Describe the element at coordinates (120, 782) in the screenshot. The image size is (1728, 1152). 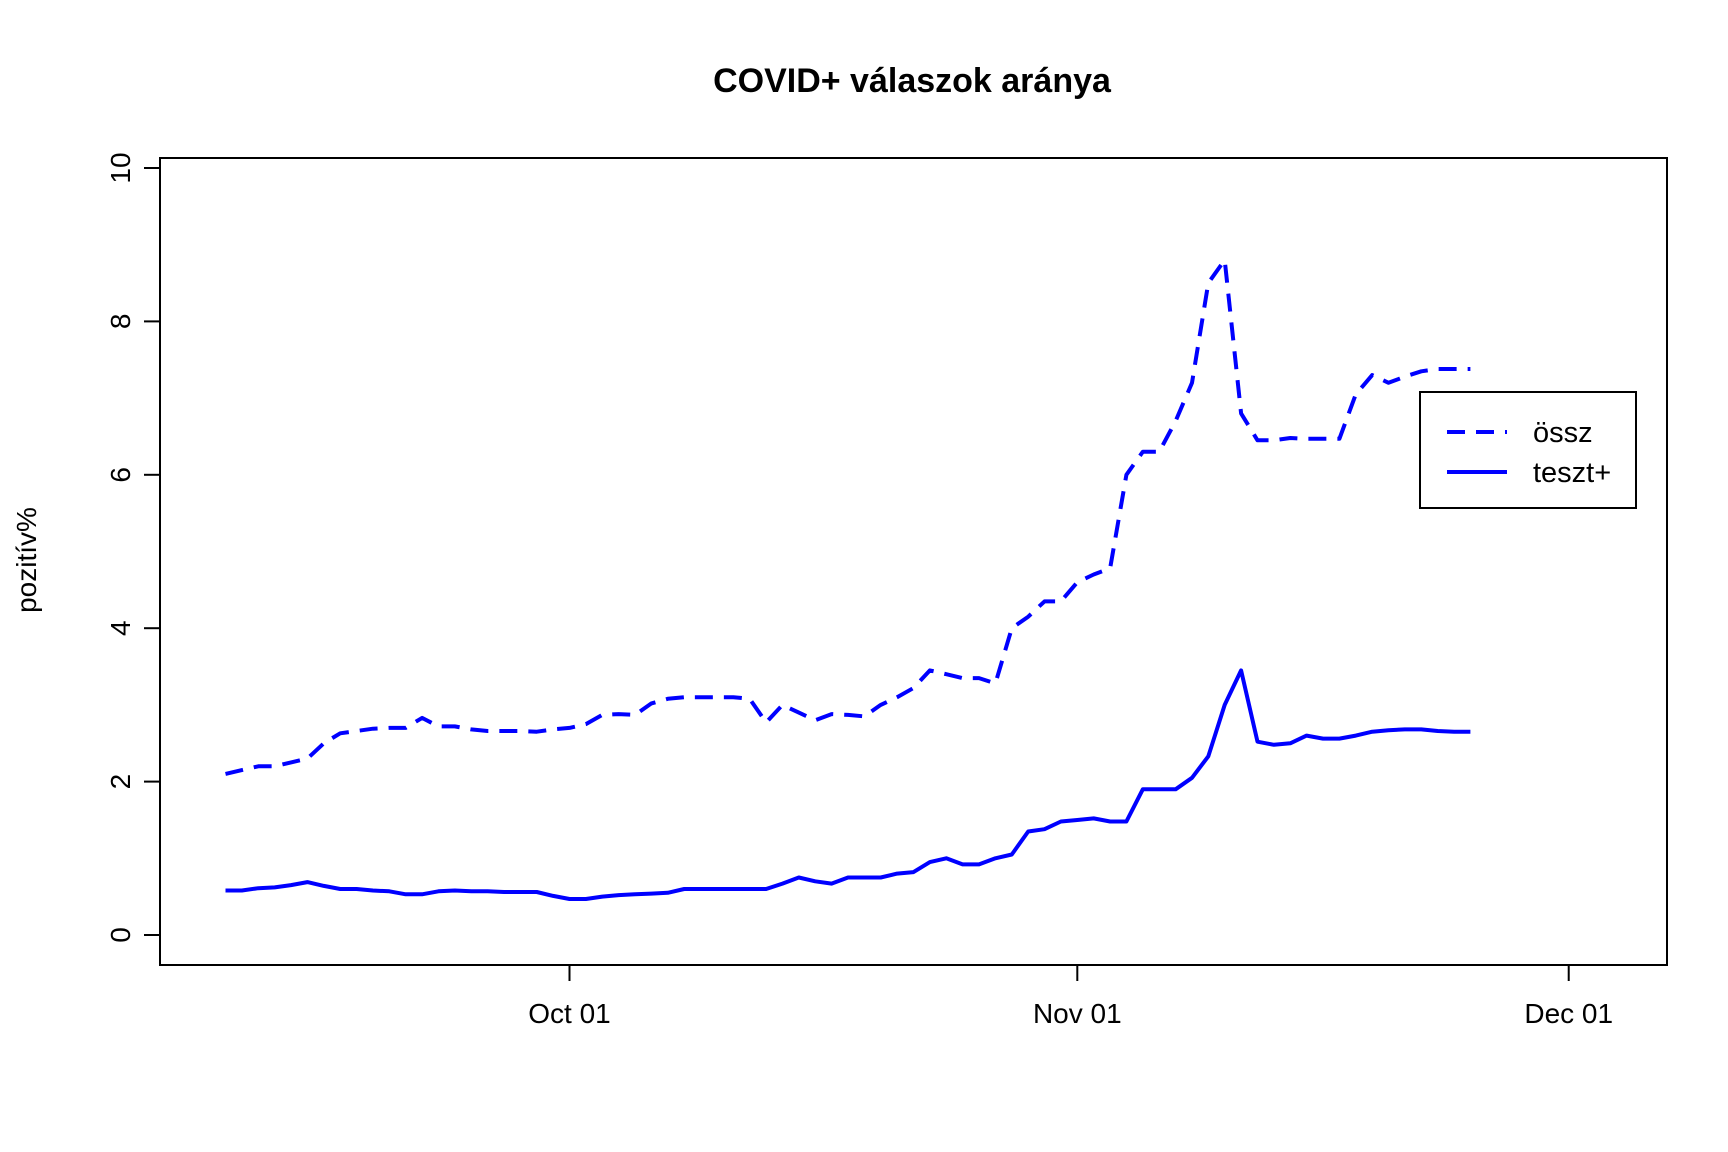
I see `y-tick-label: 2` at that location.